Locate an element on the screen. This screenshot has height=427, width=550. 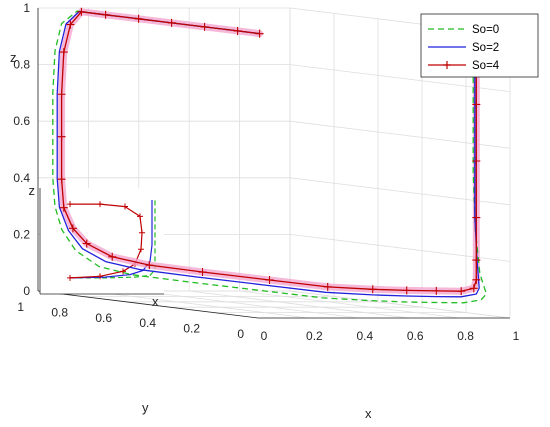
inset-series-so4 is located at coordinates (106, 241).